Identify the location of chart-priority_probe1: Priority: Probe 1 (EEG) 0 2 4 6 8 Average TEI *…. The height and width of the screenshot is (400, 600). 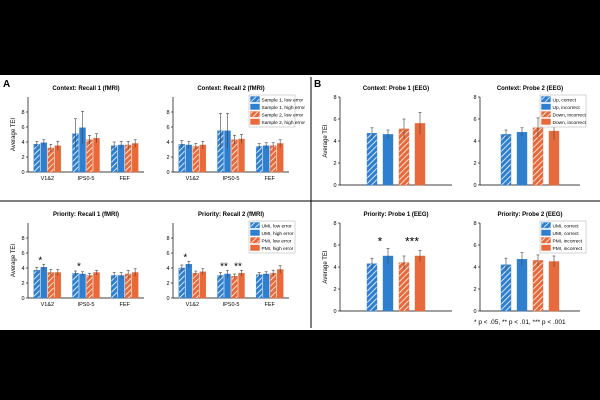
(387, 263).